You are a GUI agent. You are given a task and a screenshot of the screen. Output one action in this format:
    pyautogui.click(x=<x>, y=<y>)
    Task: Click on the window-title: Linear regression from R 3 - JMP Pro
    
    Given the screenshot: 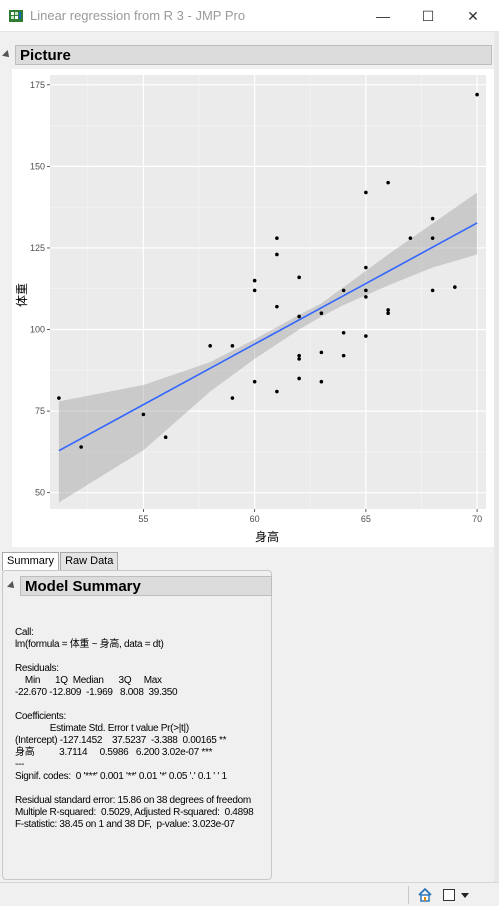 What is the action you would take?
    pyautogui.click(x=138, y=15)
    